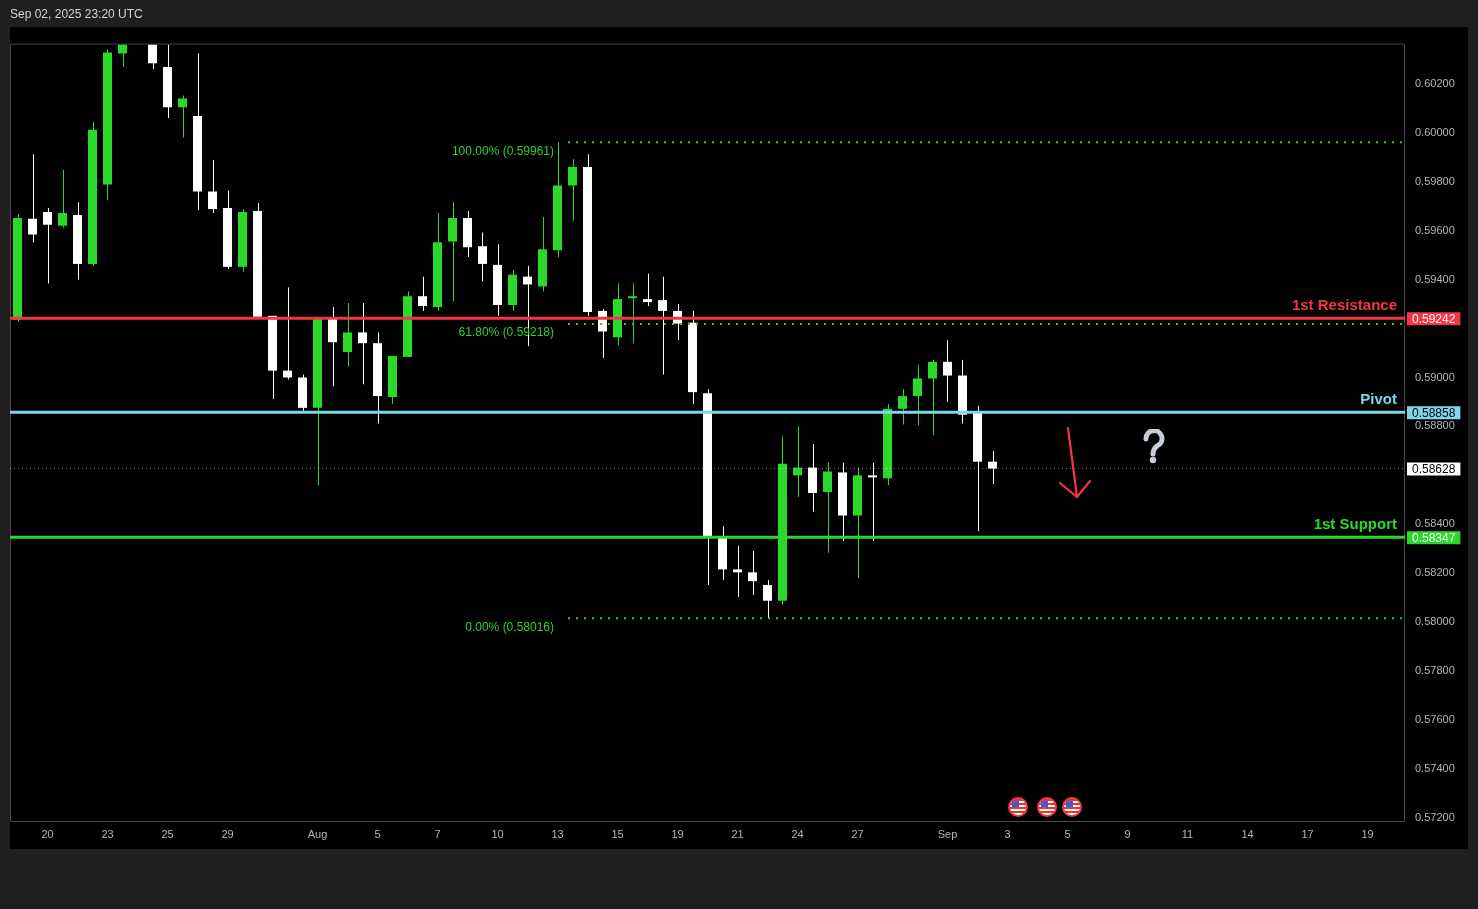 The width and height of the screenshot is (1478, 909). I want to click on x-tick-label: 14, so click(1247, 833).